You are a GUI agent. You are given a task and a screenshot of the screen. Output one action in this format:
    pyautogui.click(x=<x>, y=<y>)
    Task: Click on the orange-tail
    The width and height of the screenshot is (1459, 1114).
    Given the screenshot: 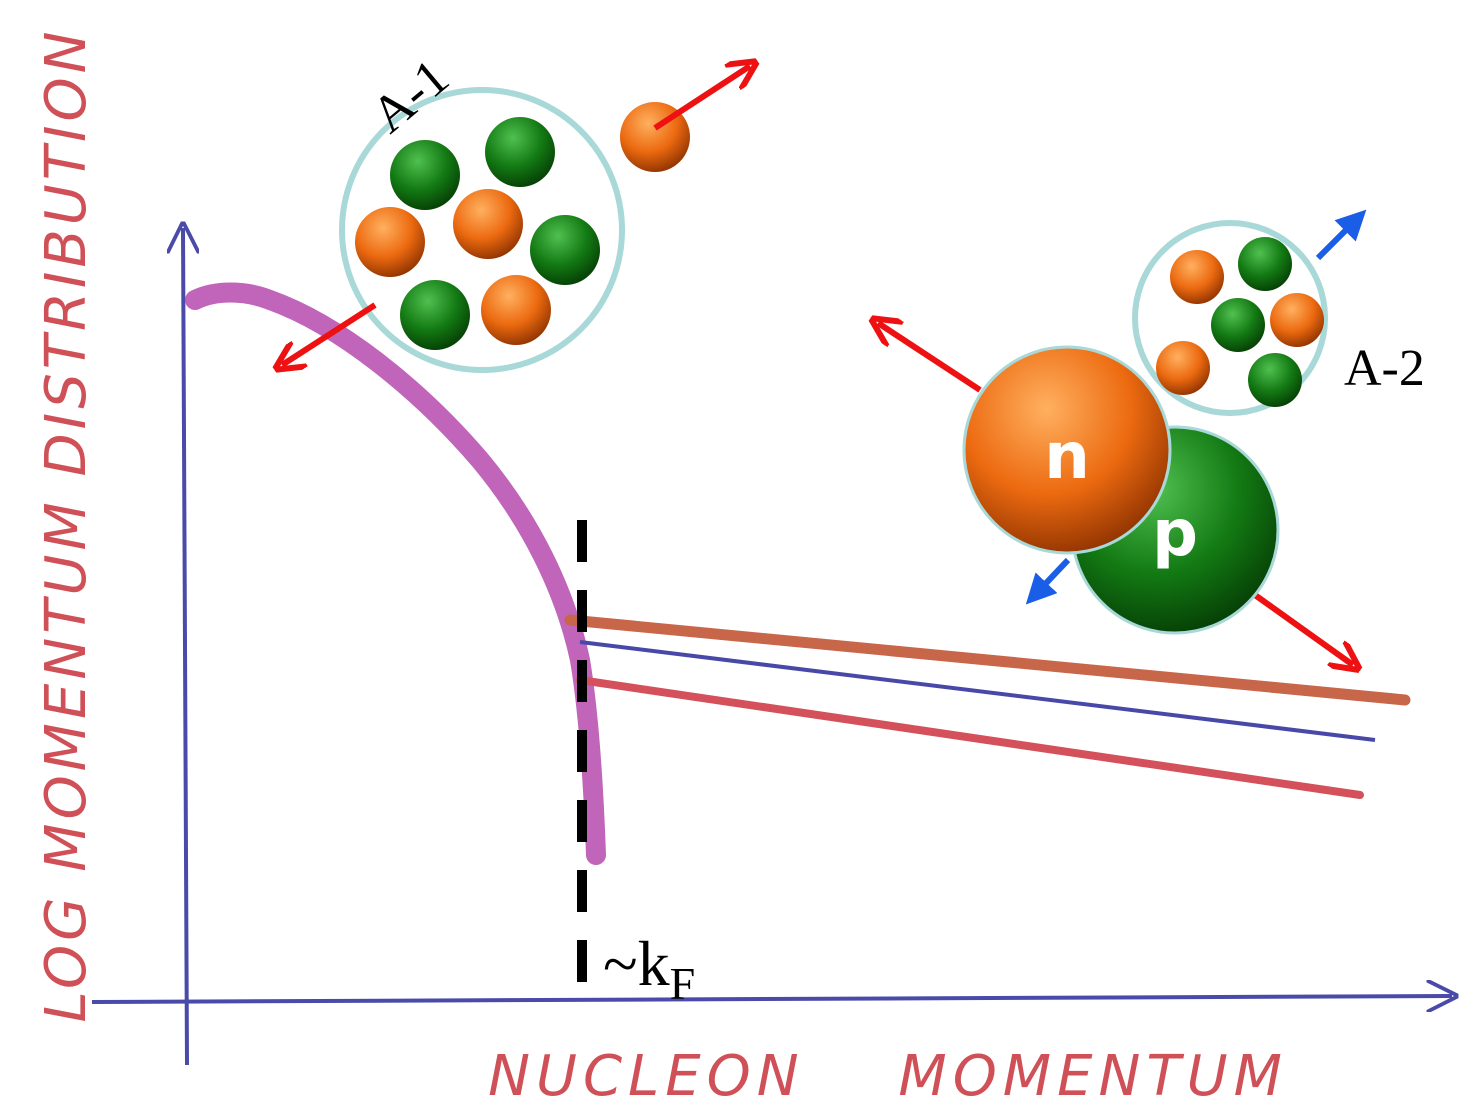 What is the action you would take?
    pyautogui.click(x=987, y=660)
    